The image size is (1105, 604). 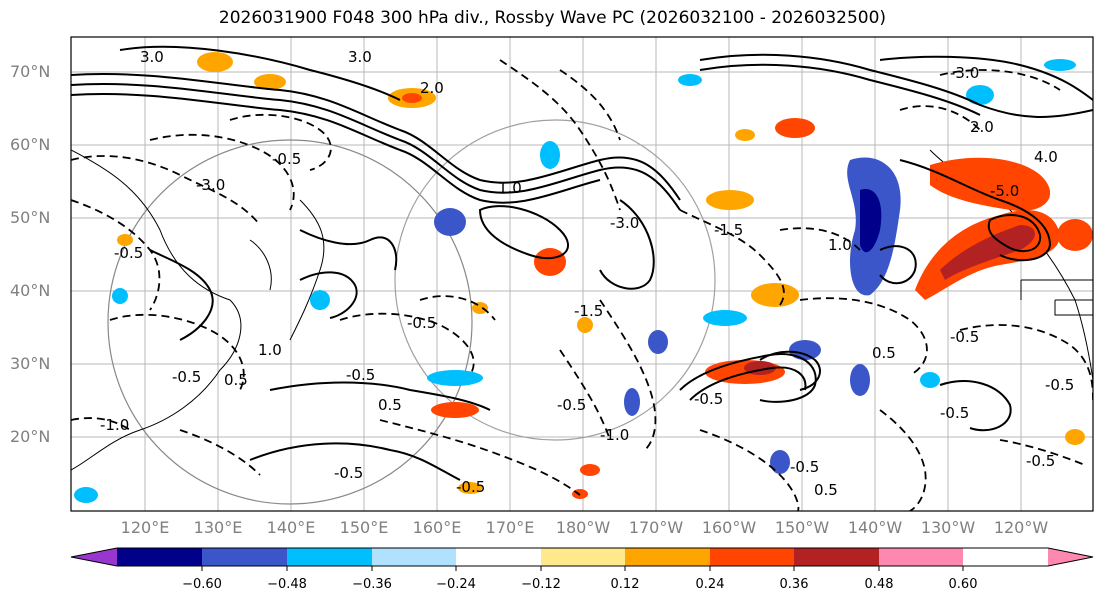 What do you see at coordinates (437, 527) in the screenshot?
I see `lon-label: 160°E` at bounding box center [437, 527].